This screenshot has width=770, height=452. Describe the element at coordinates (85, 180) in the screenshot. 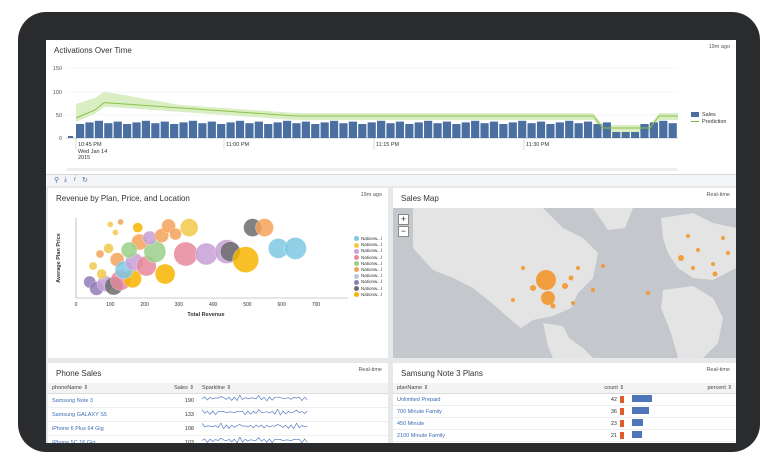

I see `refresh-icon: ↻` at that location.